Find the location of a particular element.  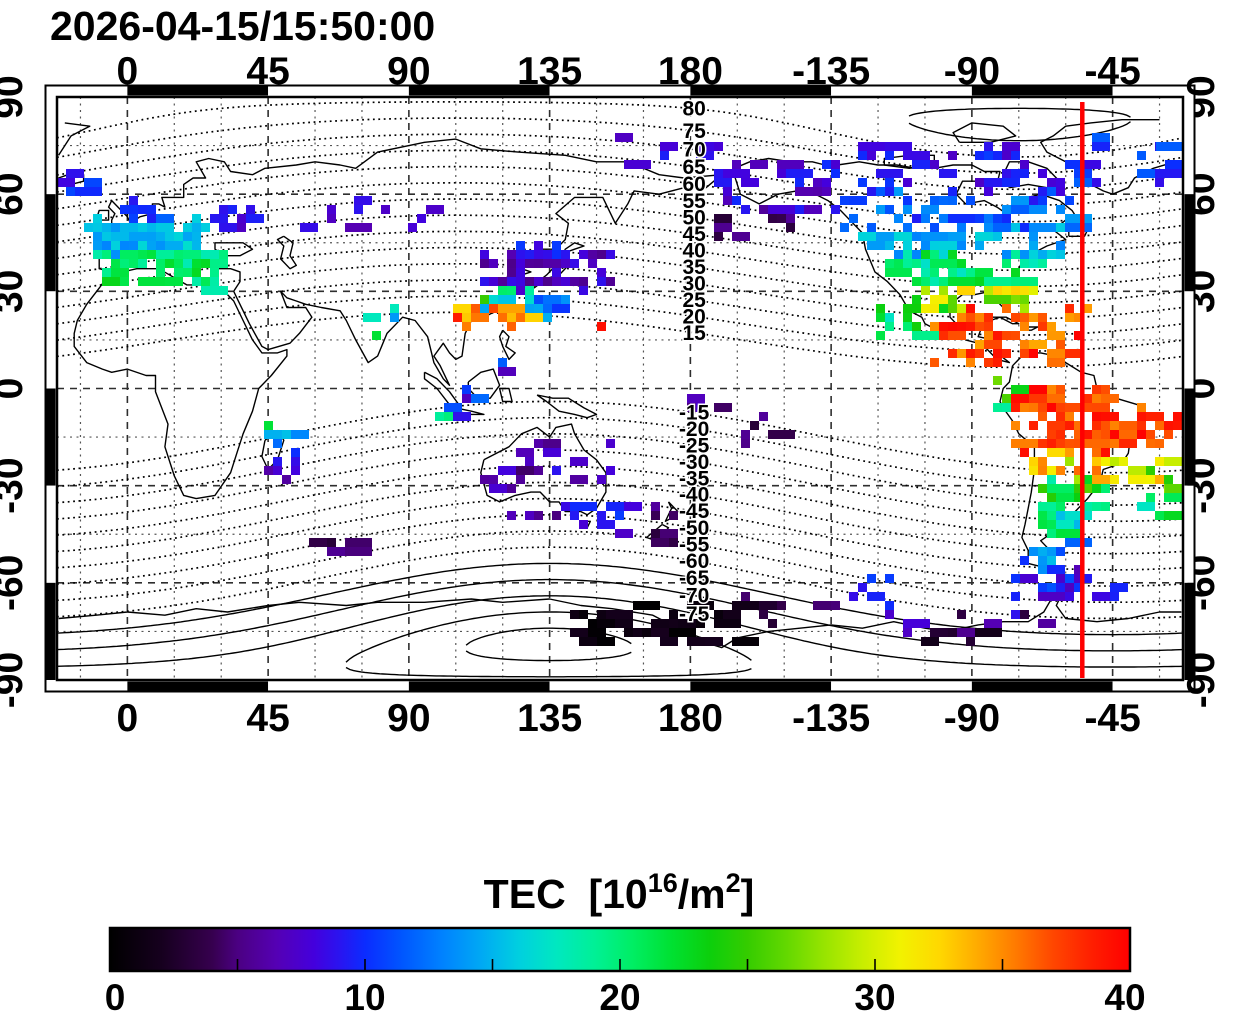

contour-label: -35 is located at coordinates (694, 478).